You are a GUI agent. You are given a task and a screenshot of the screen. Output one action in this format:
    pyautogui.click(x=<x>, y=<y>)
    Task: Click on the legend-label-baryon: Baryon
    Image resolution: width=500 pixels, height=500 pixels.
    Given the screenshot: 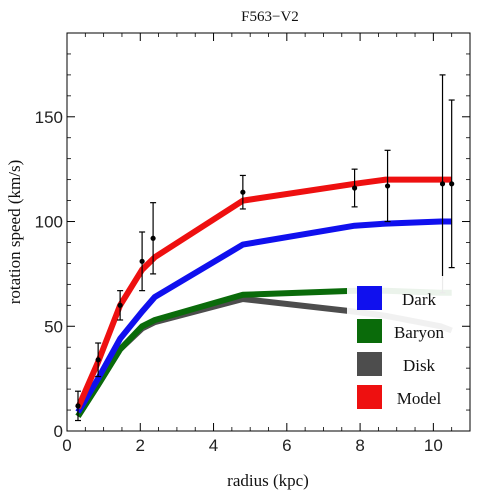 What is the action you would take?
    pyautogui.click(x=419, y=332)
    